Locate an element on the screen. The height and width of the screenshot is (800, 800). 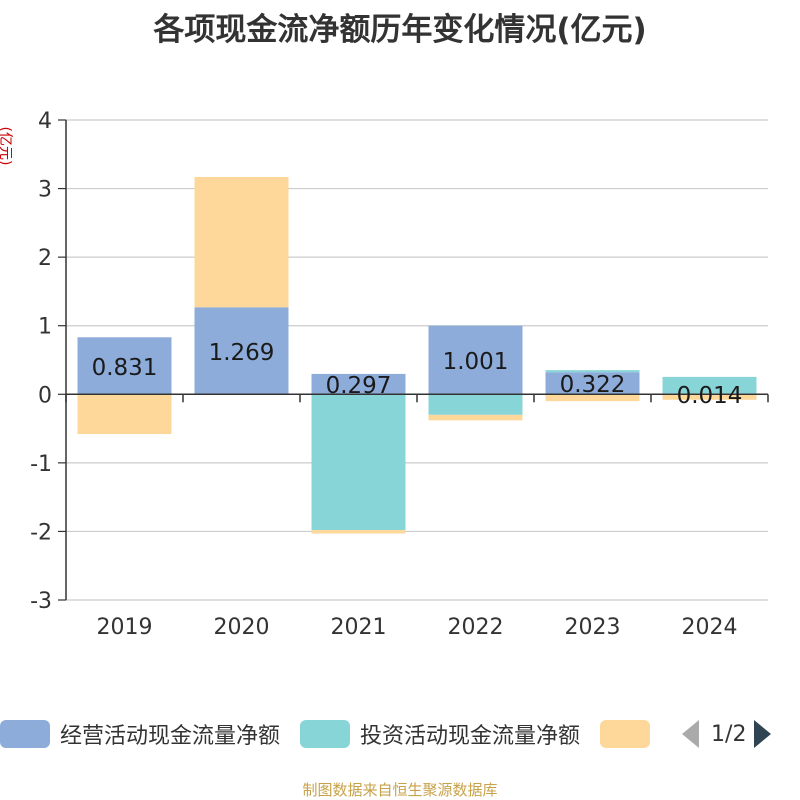
bar-s0-2022 is located at coordinates (475, 360).